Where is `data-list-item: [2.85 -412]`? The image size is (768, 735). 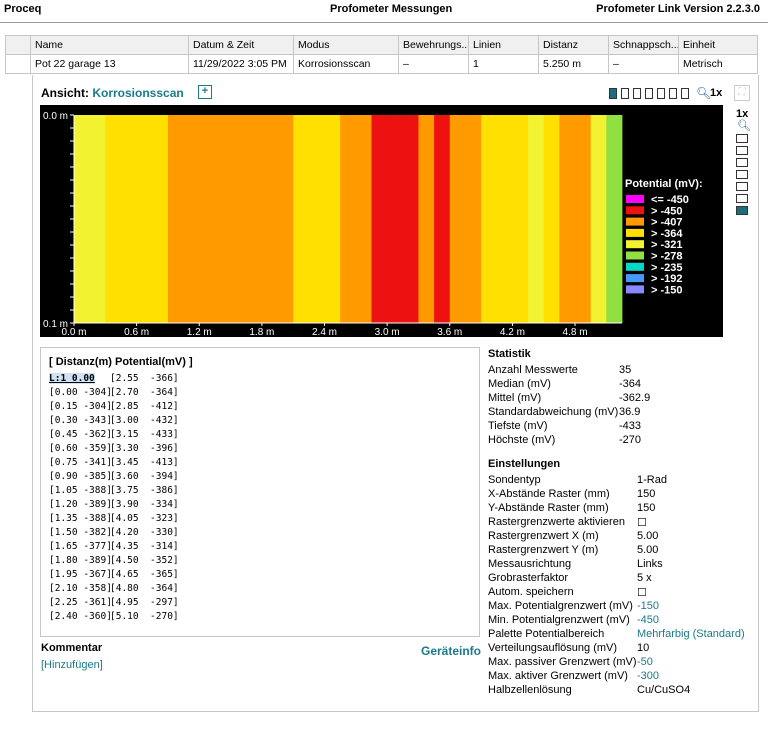 data-list-item: [2.85 -412] is located at coordinates (144, 406).